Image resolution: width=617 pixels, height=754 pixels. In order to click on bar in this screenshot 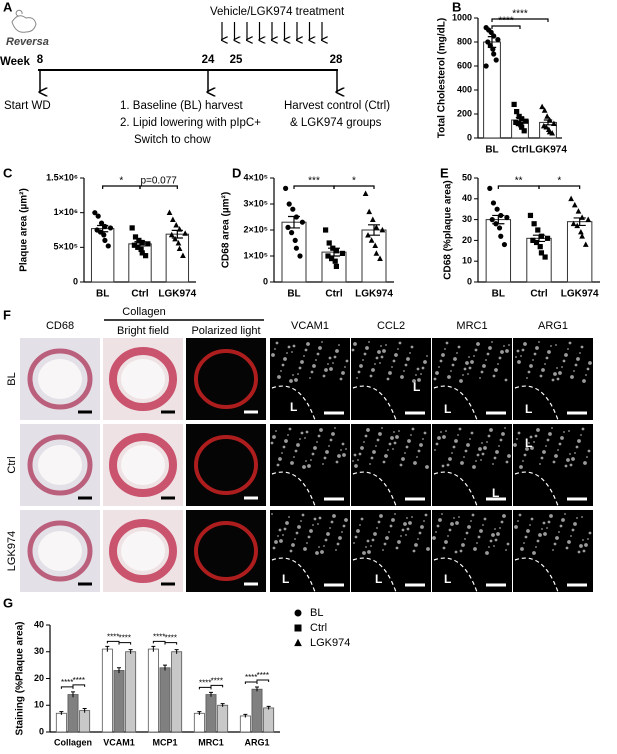, I will do `click(61, 722)`.